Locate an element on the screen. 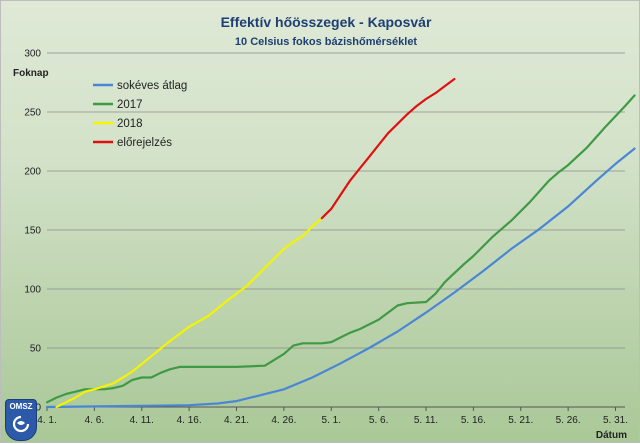  legend: sokéves átlag 2017 2018 előrejelzés is located at coordinates (140, 114).